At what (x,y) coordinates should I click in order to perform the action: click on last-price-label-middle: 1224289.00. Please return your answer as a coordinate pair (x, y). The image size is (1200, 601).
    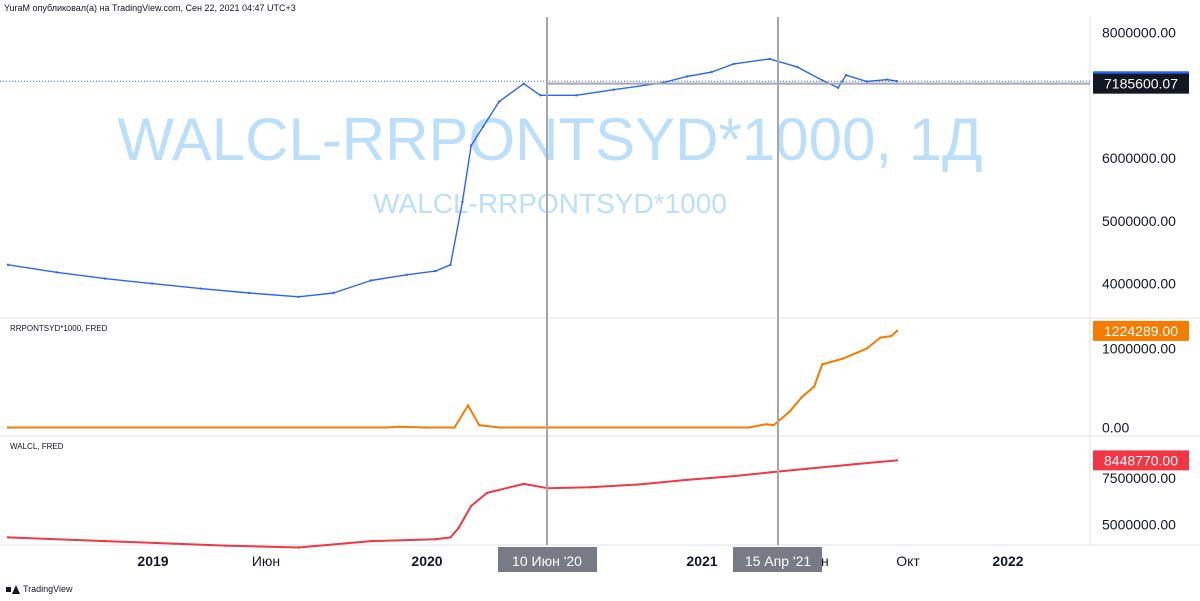
    Looking at the image, I should click on (1141, 331).